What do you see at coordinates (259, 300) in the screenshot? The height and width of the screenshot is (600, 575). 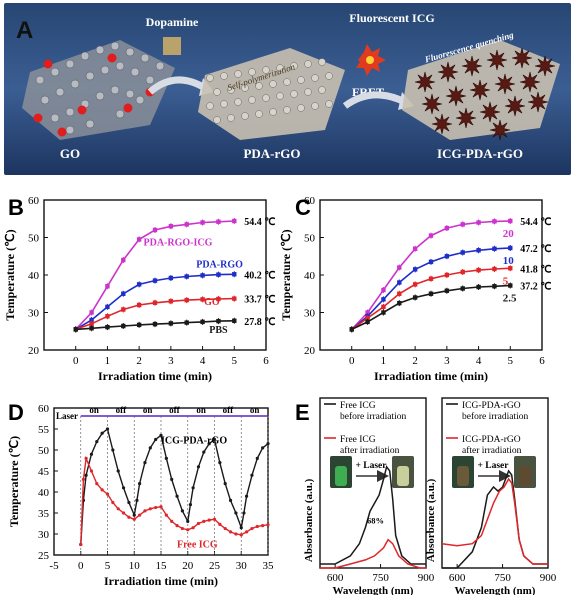 I see `end-value-label: 33.7 ℃` at bounding box center [259, 300].